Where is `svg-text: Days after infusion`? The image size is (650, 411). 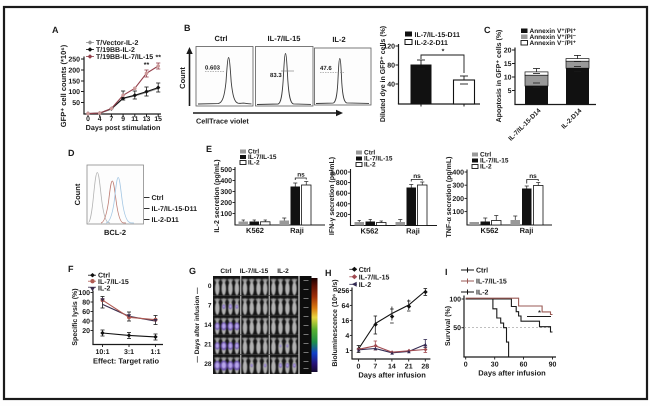
svg-text: Days after infusion is located at coordinates (512, 373).